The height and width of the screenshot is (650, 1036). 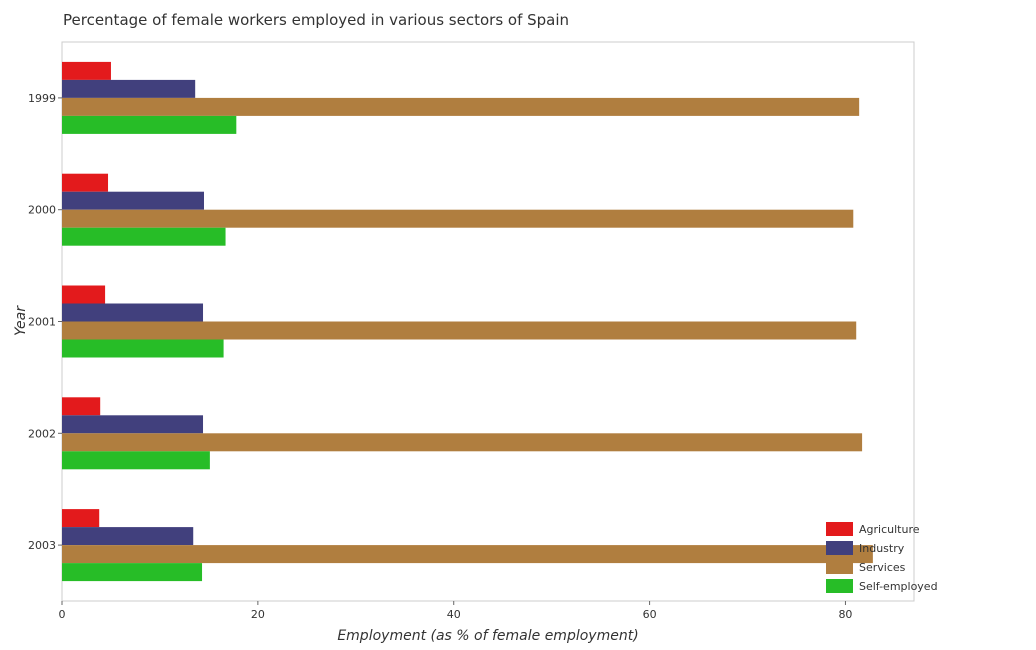 What do you see at coordinates (258, 614) in the screenshot?
I see `x-tick-label: 20` at bounding box center [258, 614].